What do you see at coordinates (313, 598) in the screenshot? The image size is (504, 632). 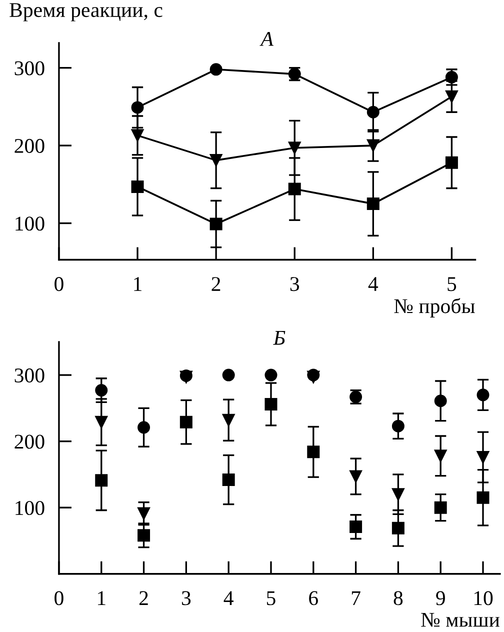 I see `x-tick-label: 6` at bounding box center [313, 598].